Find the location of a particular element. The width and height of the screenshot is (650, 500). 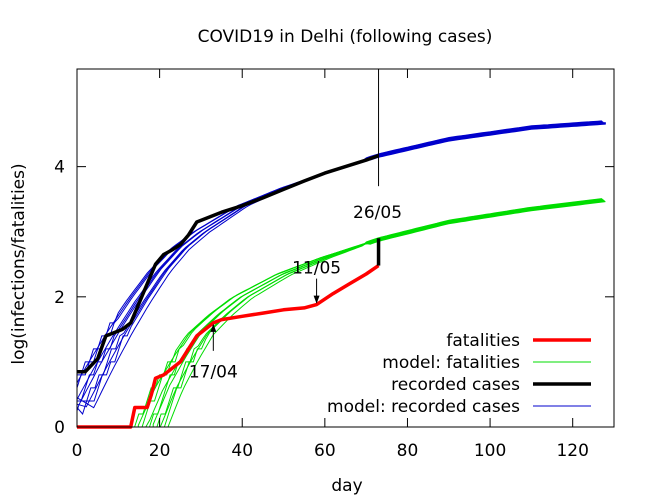

y-tick-label: 4 is located at coordinates (59, 168).